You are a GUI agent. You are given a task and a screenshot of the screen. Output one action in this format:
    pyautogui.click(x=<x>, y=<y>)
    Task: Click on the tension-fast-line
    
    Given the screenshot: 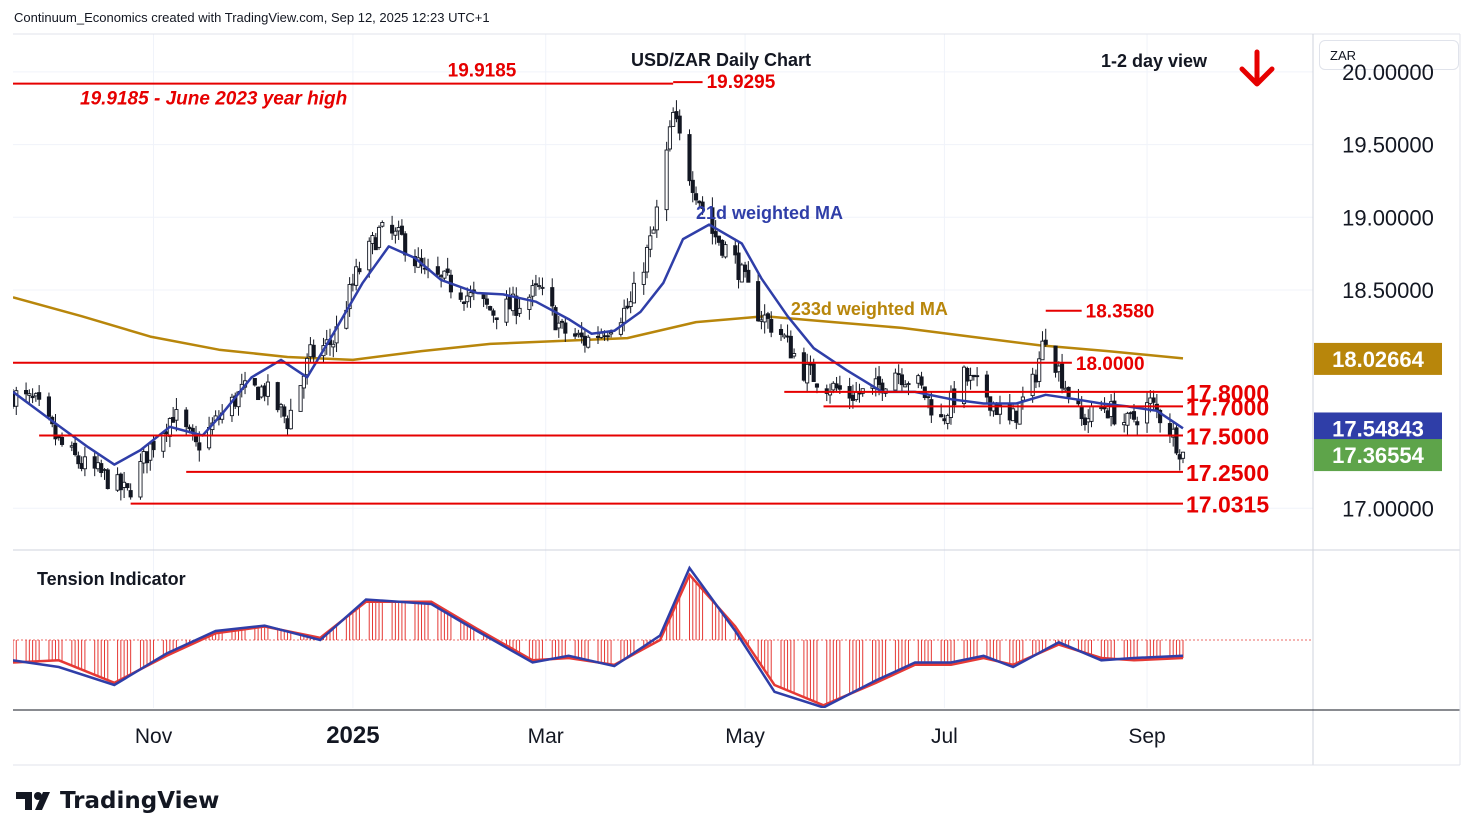 What is the action you would take?
    pyautogui.click(x=598, y=636)
    